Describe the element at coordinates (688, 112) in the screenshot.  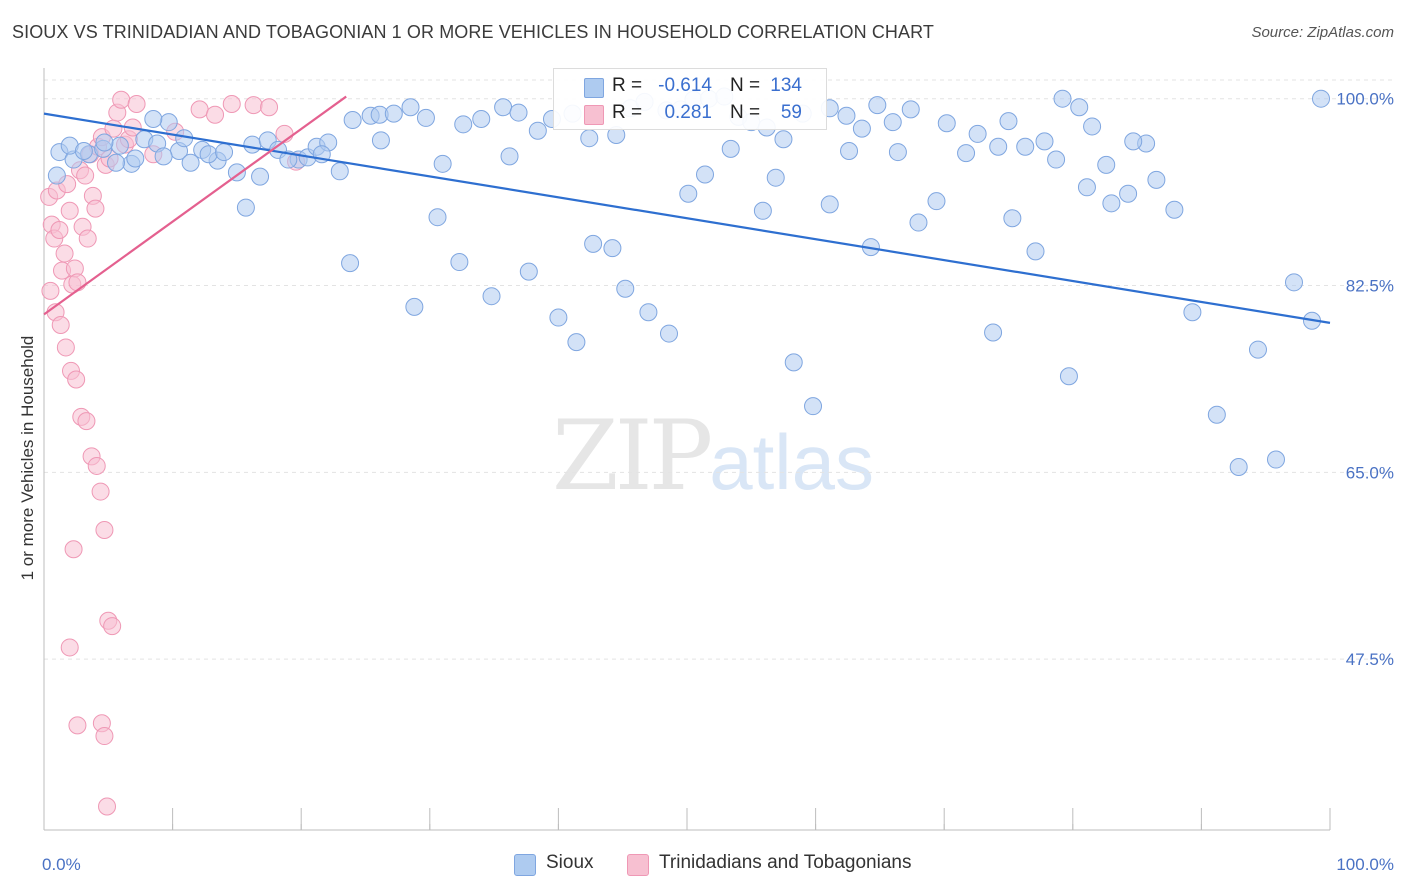
I see `r-value: 0.281` at that location.